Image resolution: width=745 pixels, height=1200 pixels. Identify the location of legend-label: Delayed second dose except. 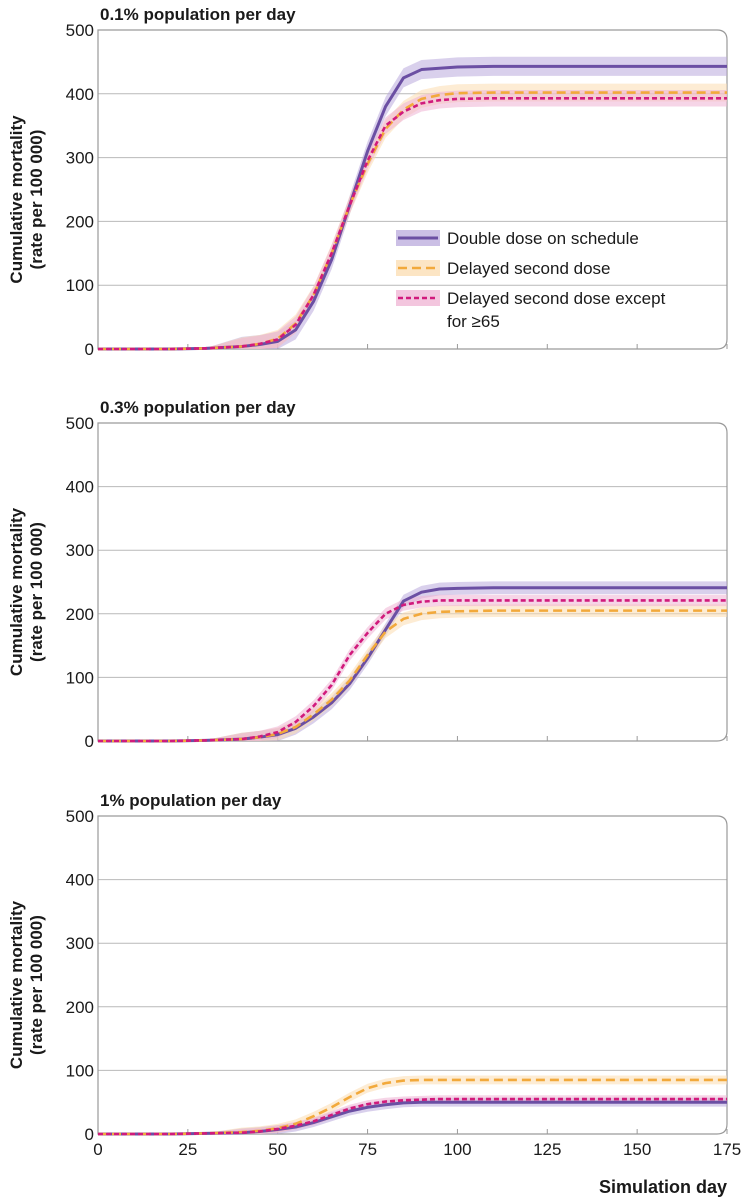
(556, 298).